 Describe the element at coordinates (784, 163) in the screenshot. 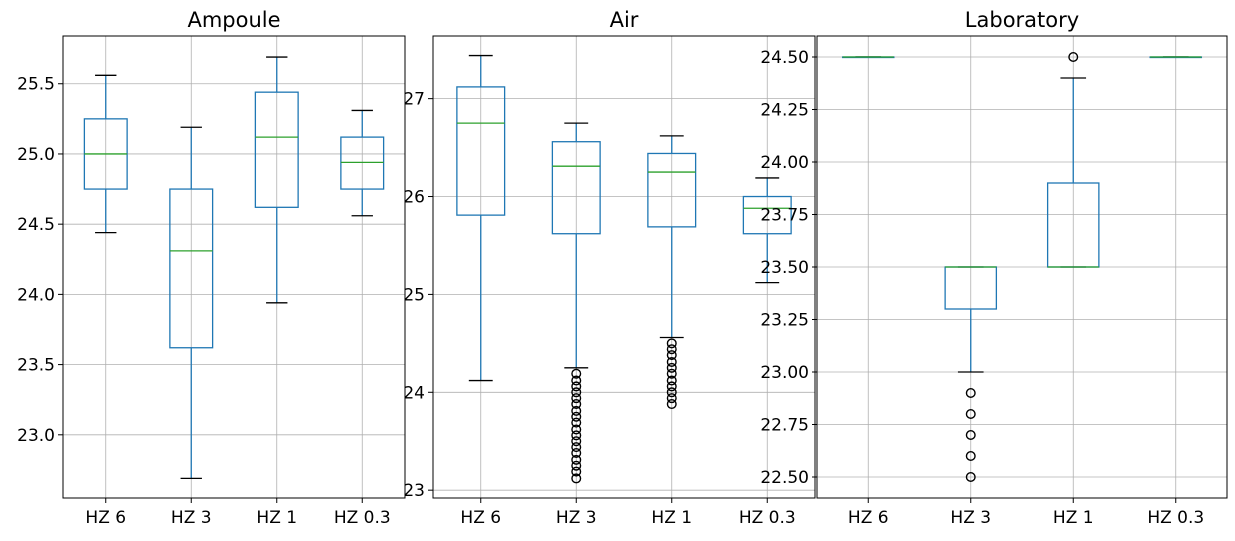

I see `y-tick-label: 24.00` at that location.